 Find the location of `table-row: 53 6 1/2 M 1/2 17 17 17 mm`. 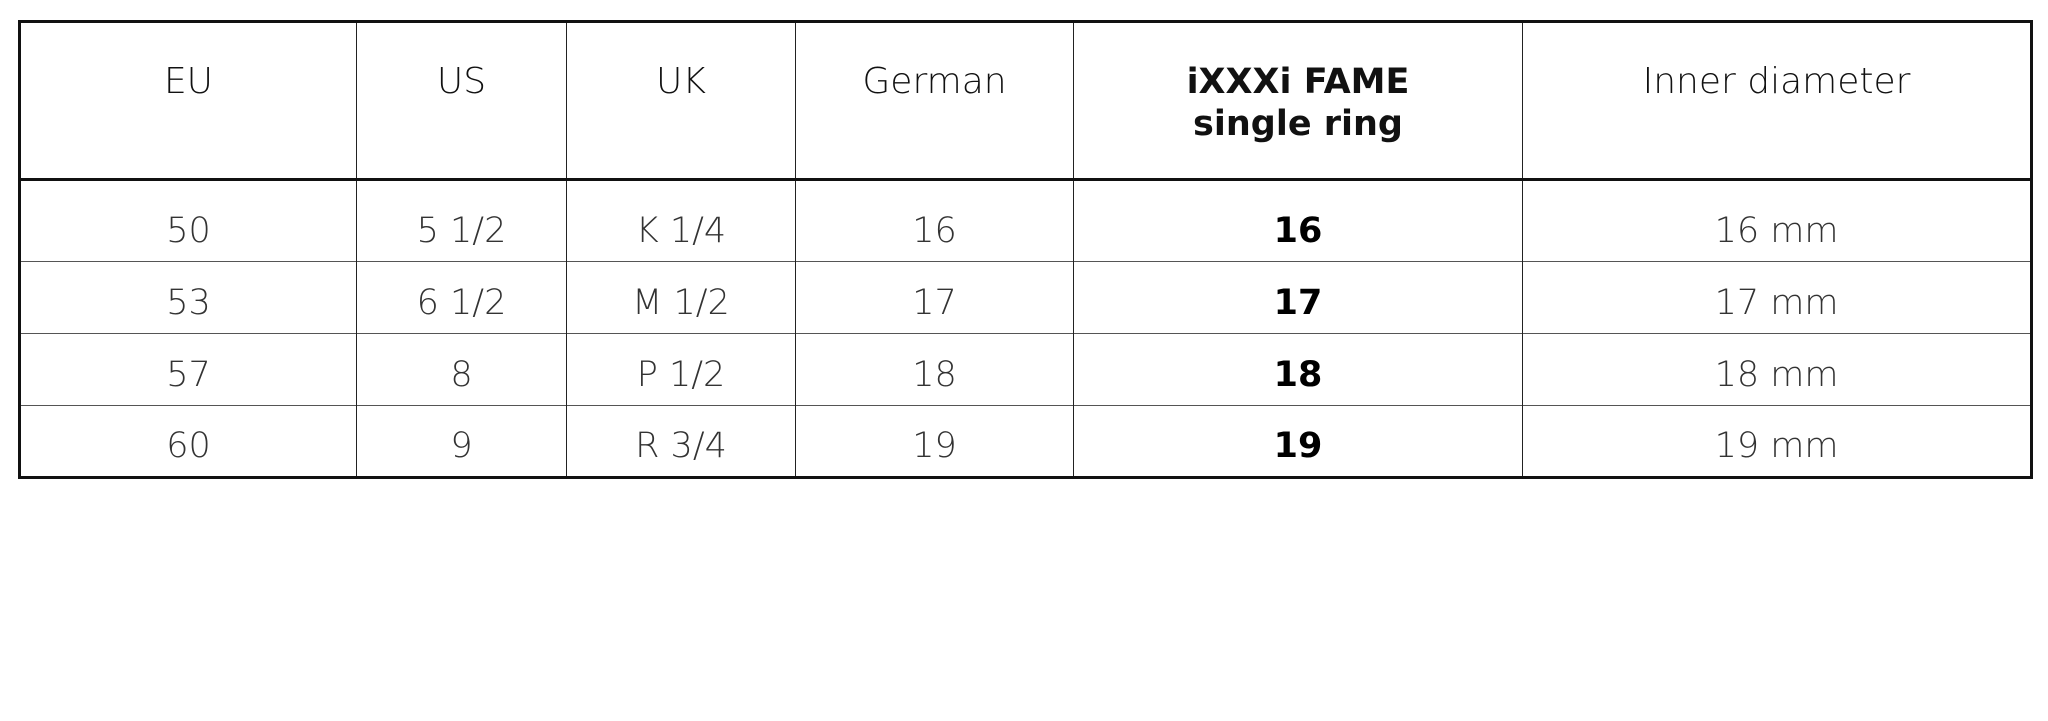

table-row: 53 6 1/2 M 1/2 17 17 17 mm is located at coordinates (1025, 297).